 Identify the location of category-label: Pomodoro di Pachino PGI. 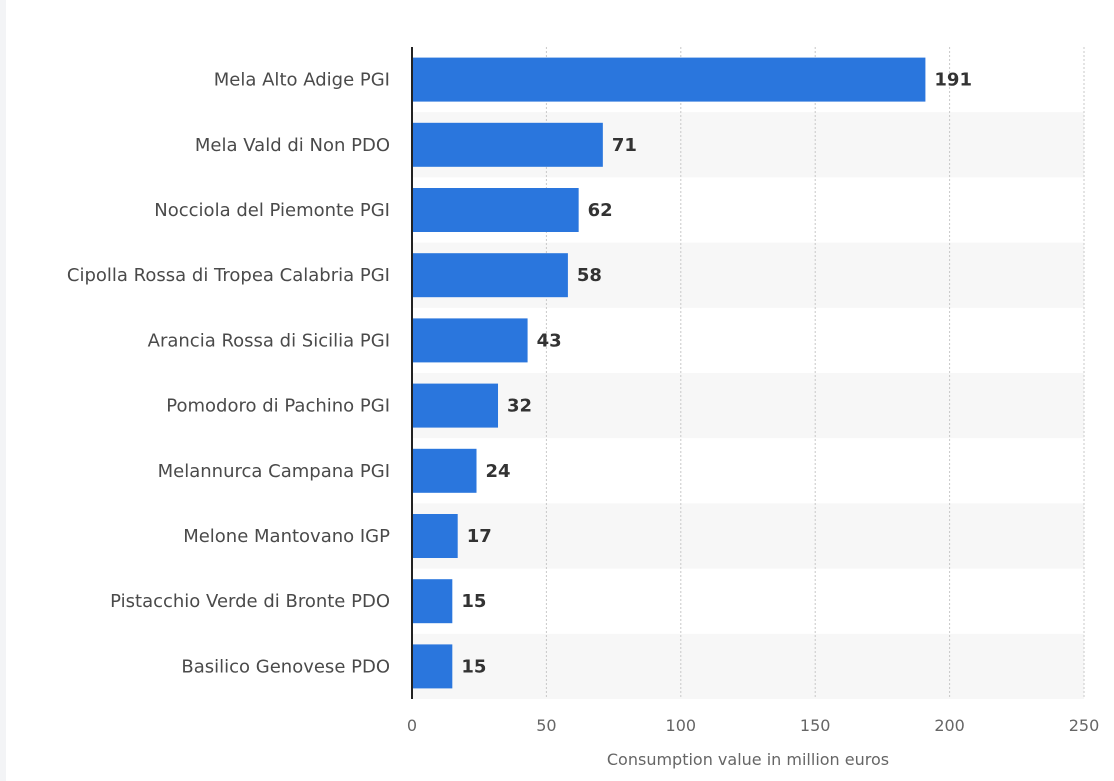
(278, 406).